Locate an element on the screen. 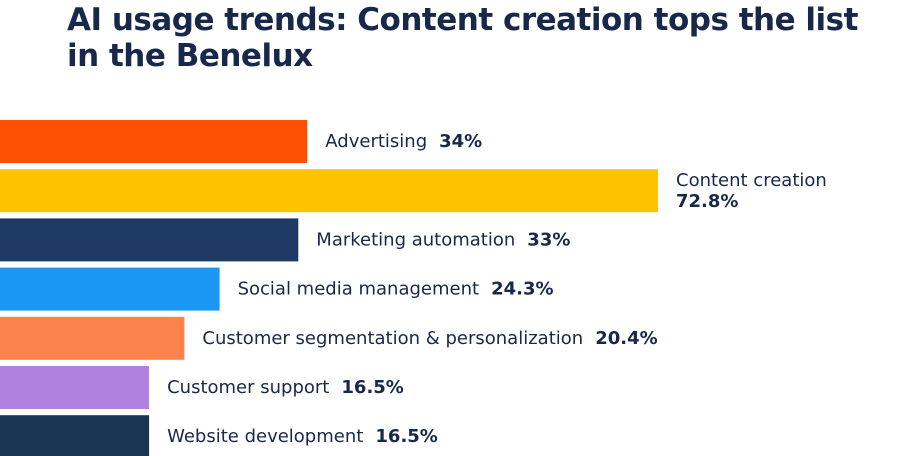 The image size is (900, 456). bar-content-creation is located at coordinates (329, 191).